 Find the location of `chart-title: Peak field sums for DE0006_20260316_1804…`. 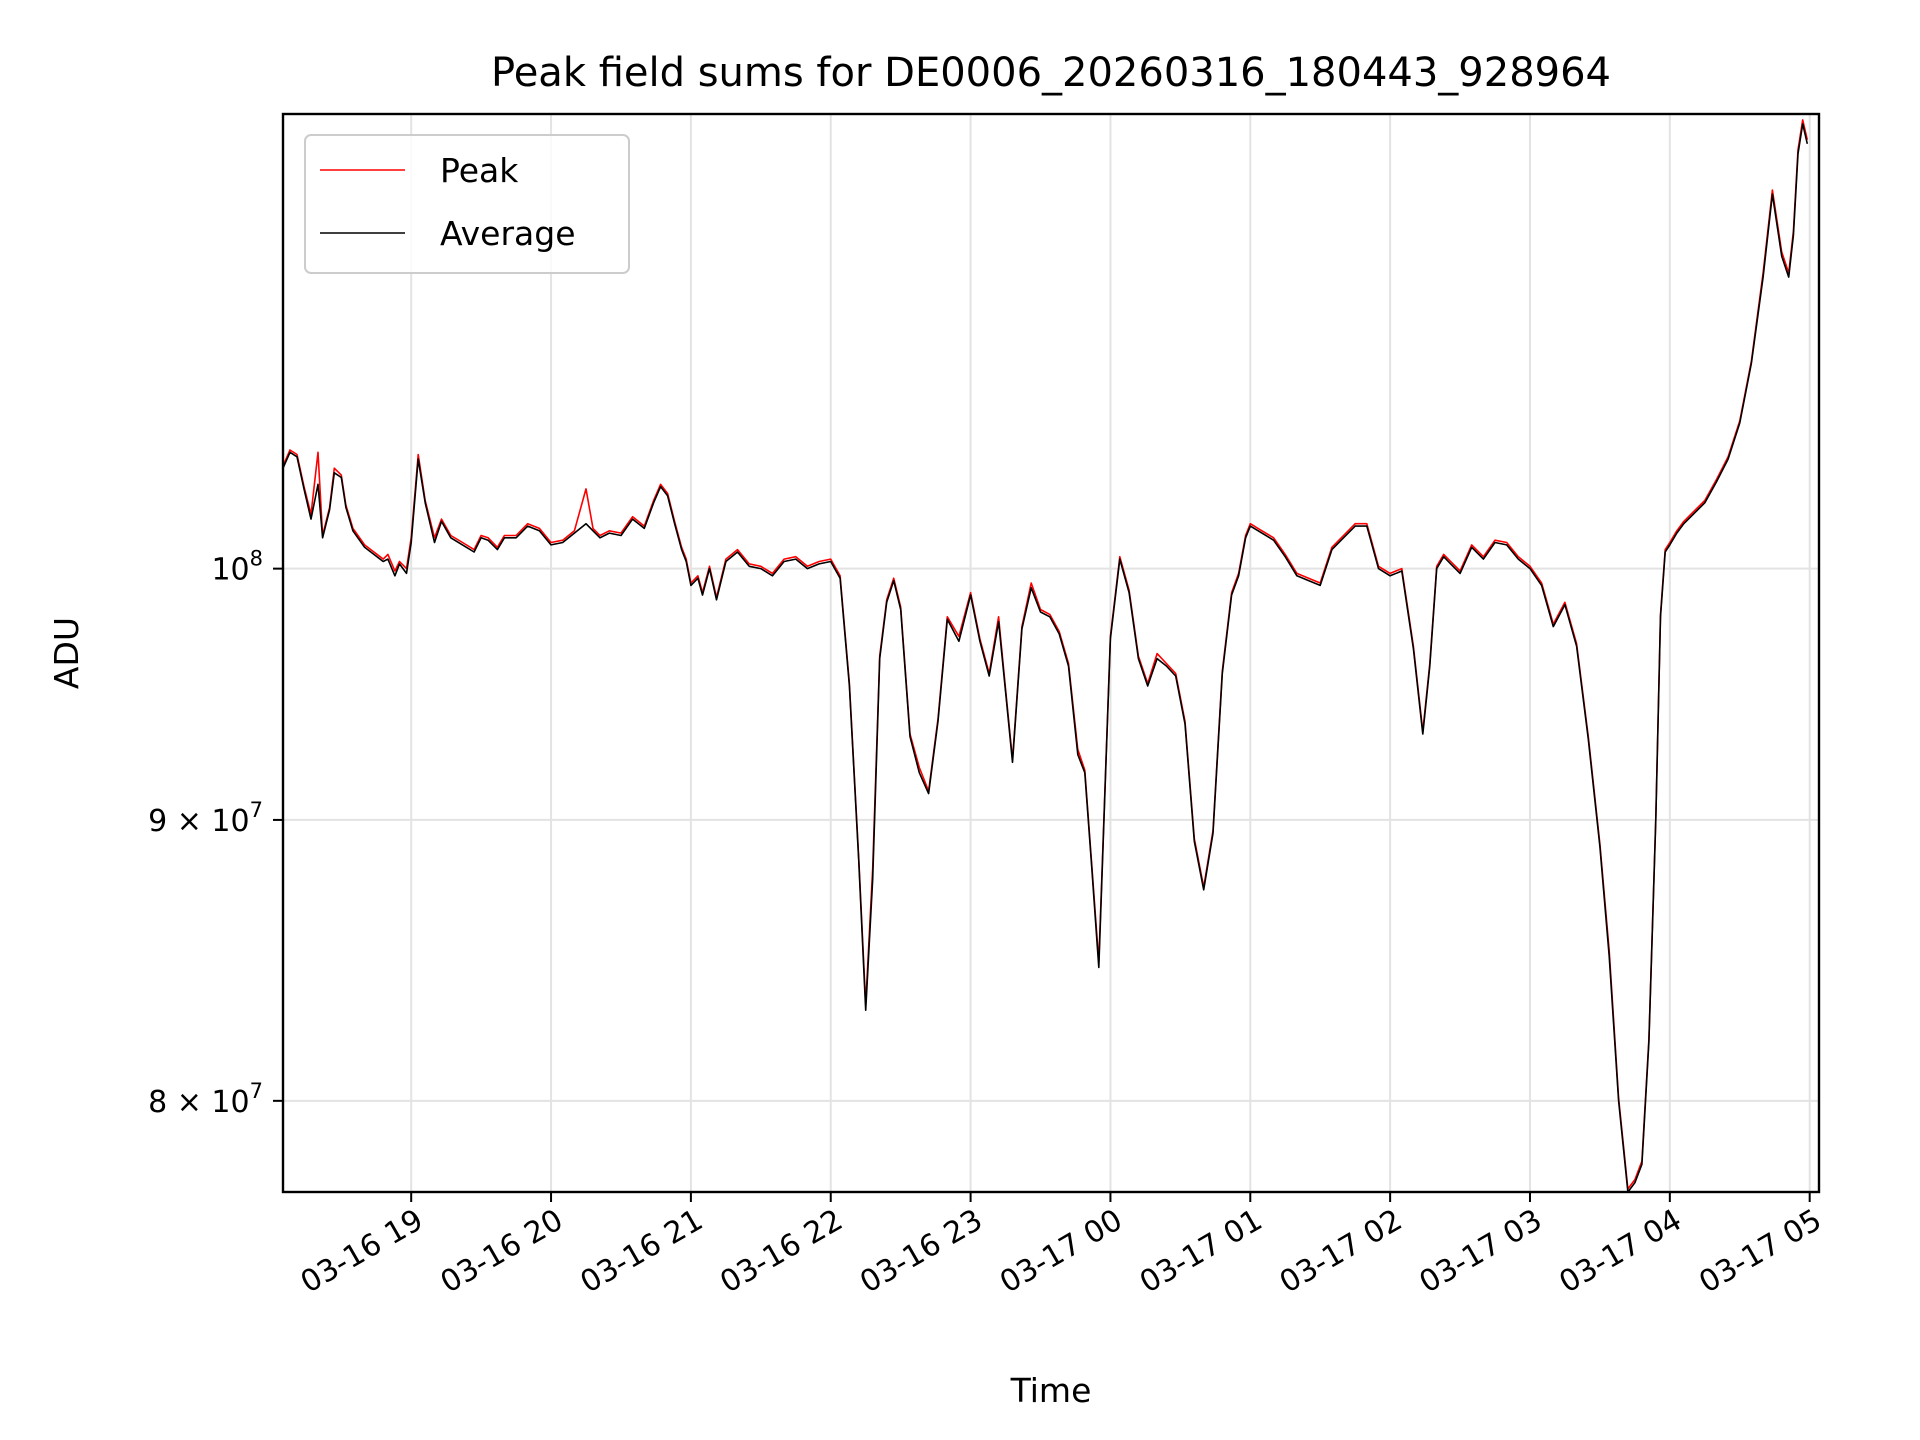

chart-title: Peak field sums for DE0006_20260316_1804… is located at coordinates (1051, 73).